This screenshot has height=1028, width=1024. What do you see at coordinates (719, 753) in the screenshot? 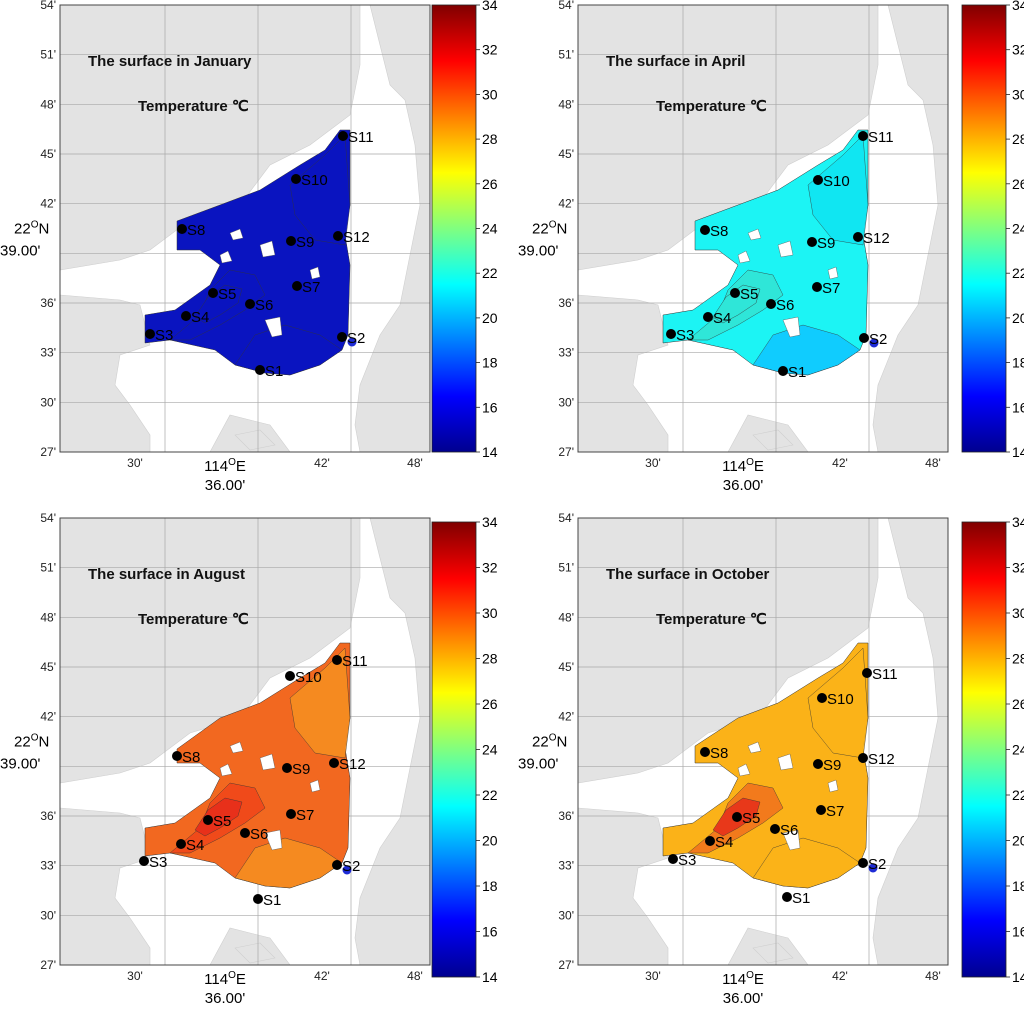
I see `station-label: S8` at bounding box center [719, 753].